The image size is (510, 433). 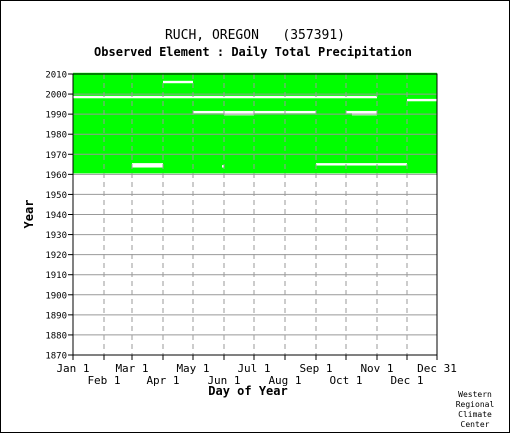 I want to click on credit-text: Western Regional Climate Center, so click(x=475, y=410).